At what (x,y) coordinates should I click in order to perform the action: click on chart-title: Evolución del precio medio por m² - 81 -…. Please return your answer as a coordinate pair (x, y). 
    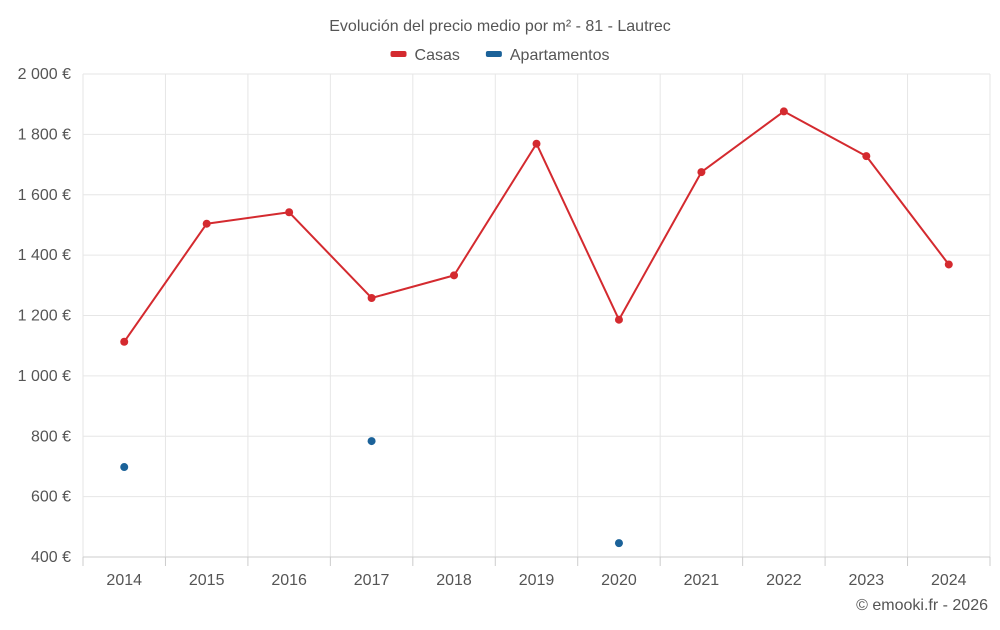
    Looking at the image, I should click on (500, 26).